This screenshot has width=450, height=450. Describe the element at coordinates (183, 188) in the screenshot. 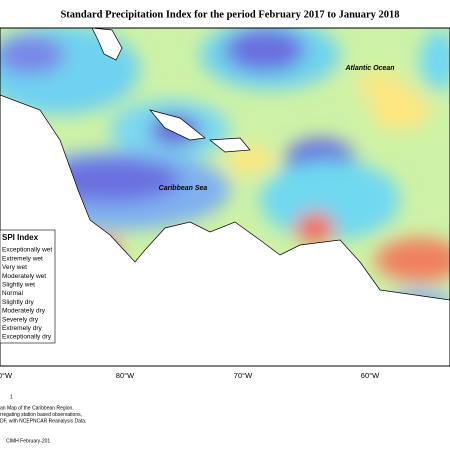

I see `sea-label: Caribbean Sea` at that location.